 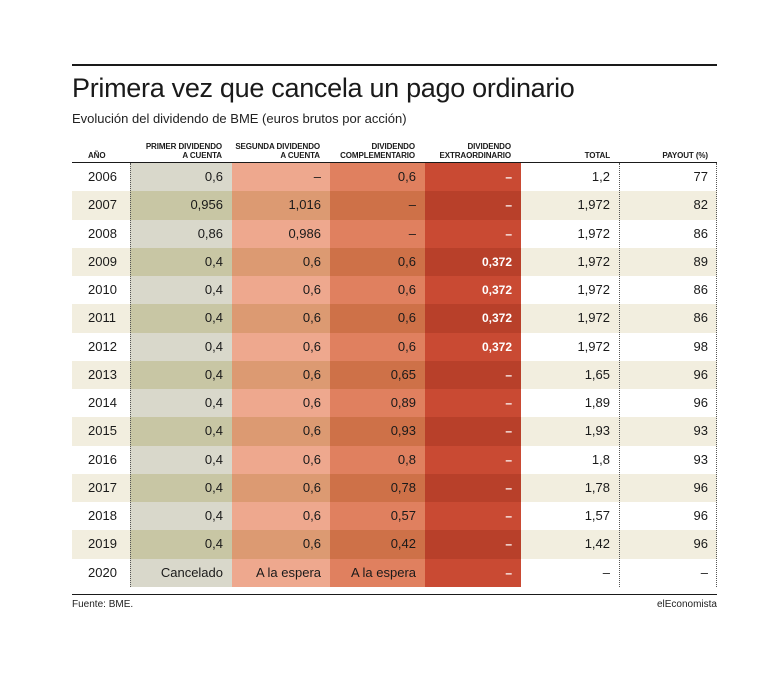 I want to click on cell-payout: 86, so click(x=668, y=318).